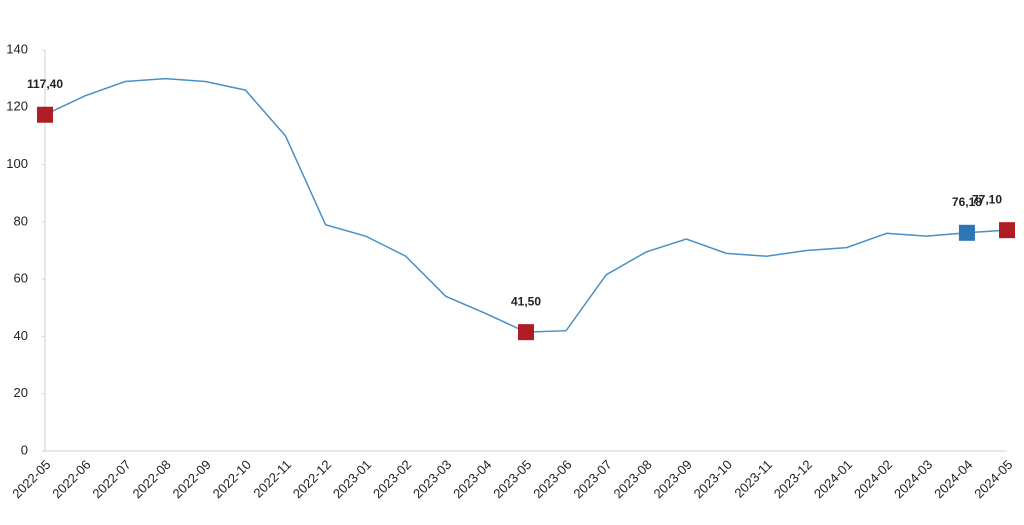  Describe the element at coordinates (592, 479) in the screenshot. I see `x-tick-label: 2023-07` at that location.